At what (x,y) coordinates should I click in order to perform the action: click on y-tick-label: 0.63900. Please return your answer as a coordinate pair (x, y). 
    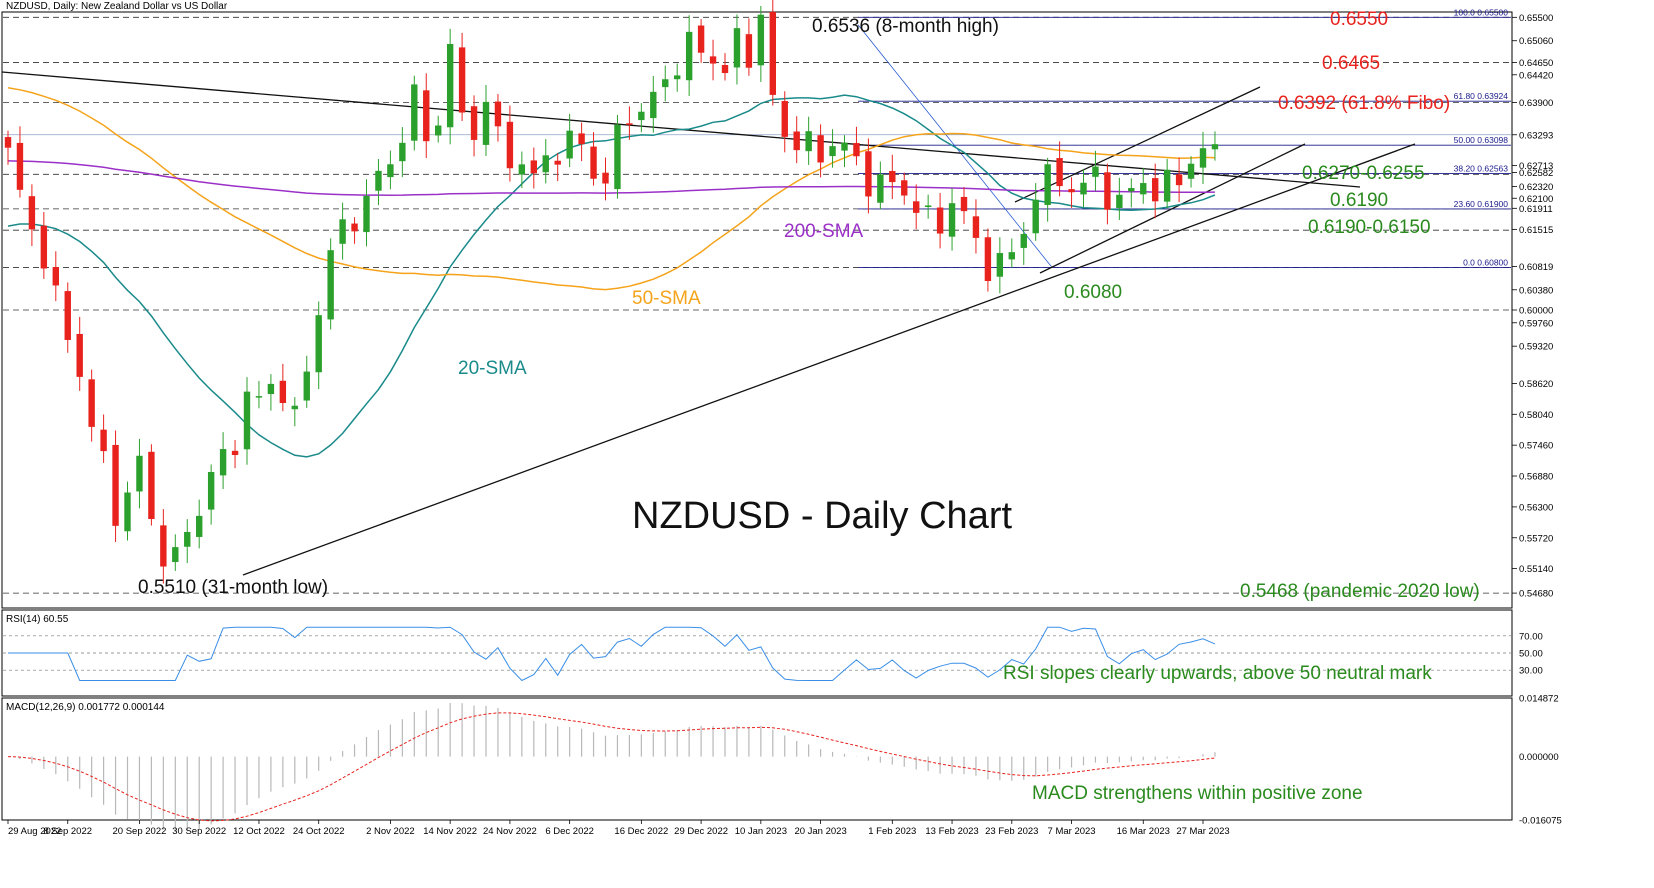
    Looking at the image, I should click on (1536, 103).